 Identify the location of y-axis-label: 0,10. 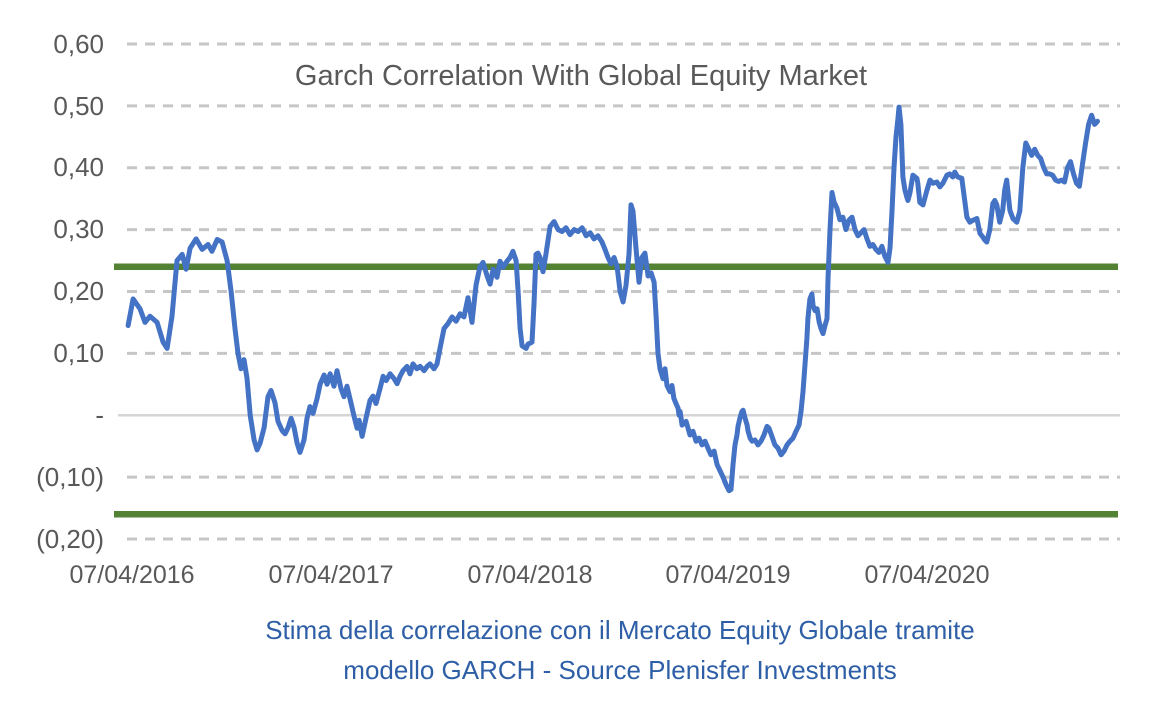
(78, 353).